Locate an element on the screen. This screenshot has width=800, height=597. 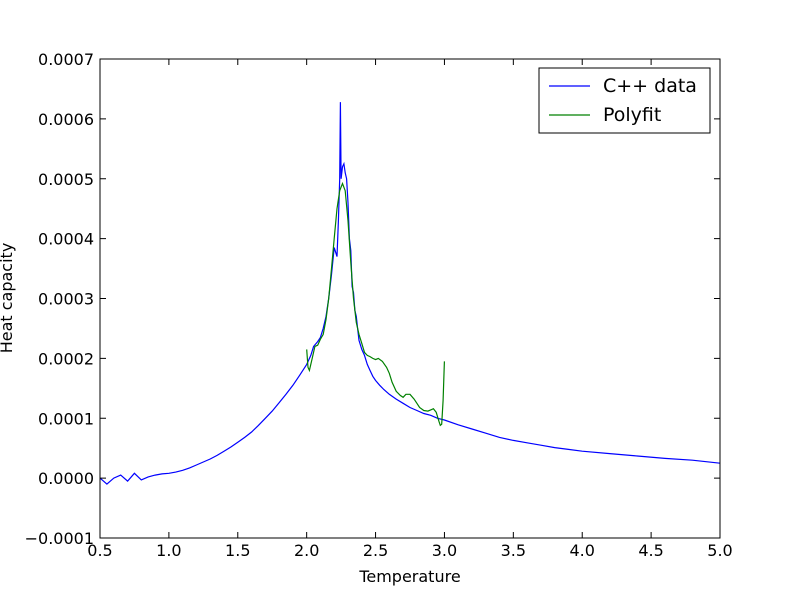
series-line-polyfit is located at coordinates (375, 304).